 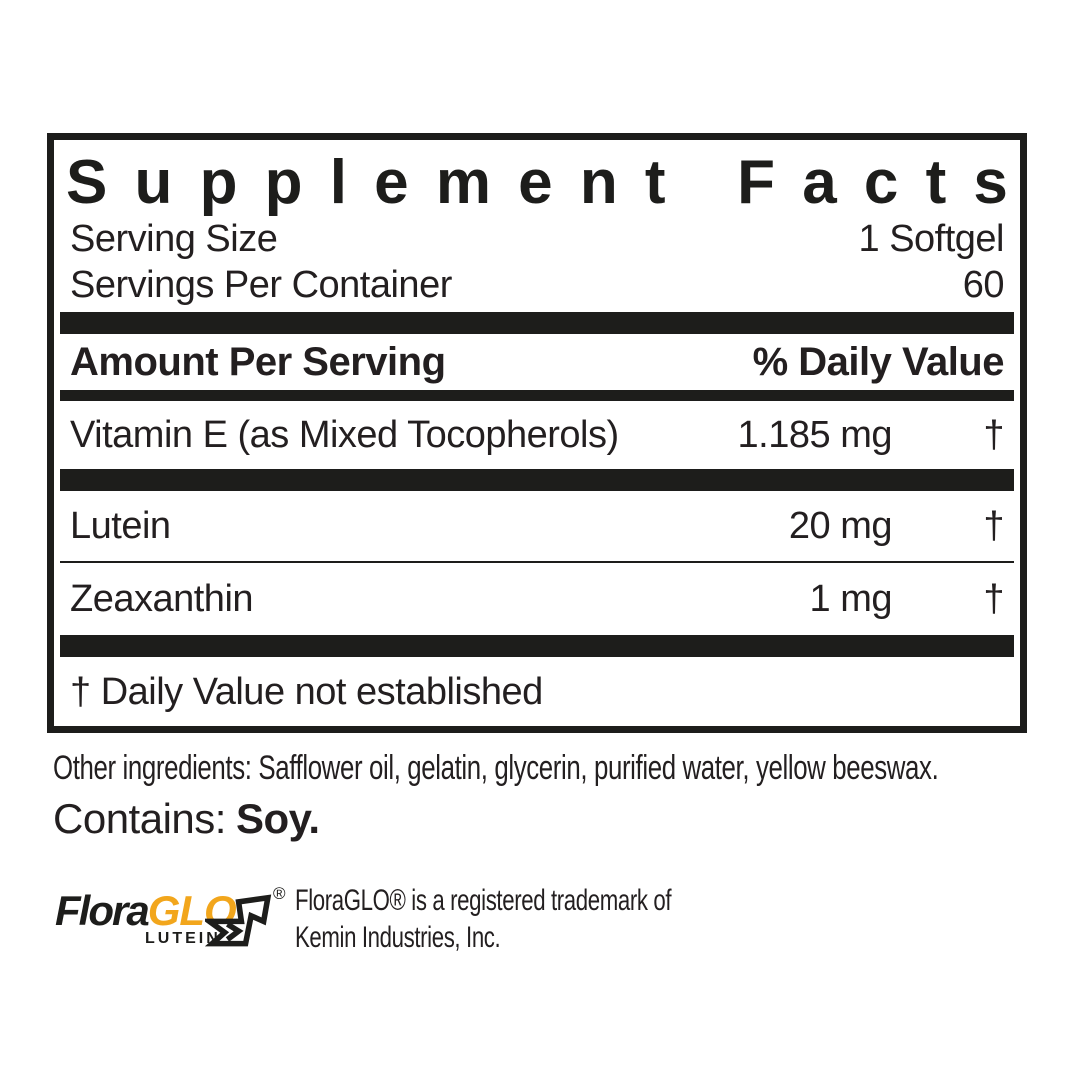 What do you see at coordinates (120, 525) in the screenshot?
I see `nutrient-name: Lutein` at bounding box center [120, 525].